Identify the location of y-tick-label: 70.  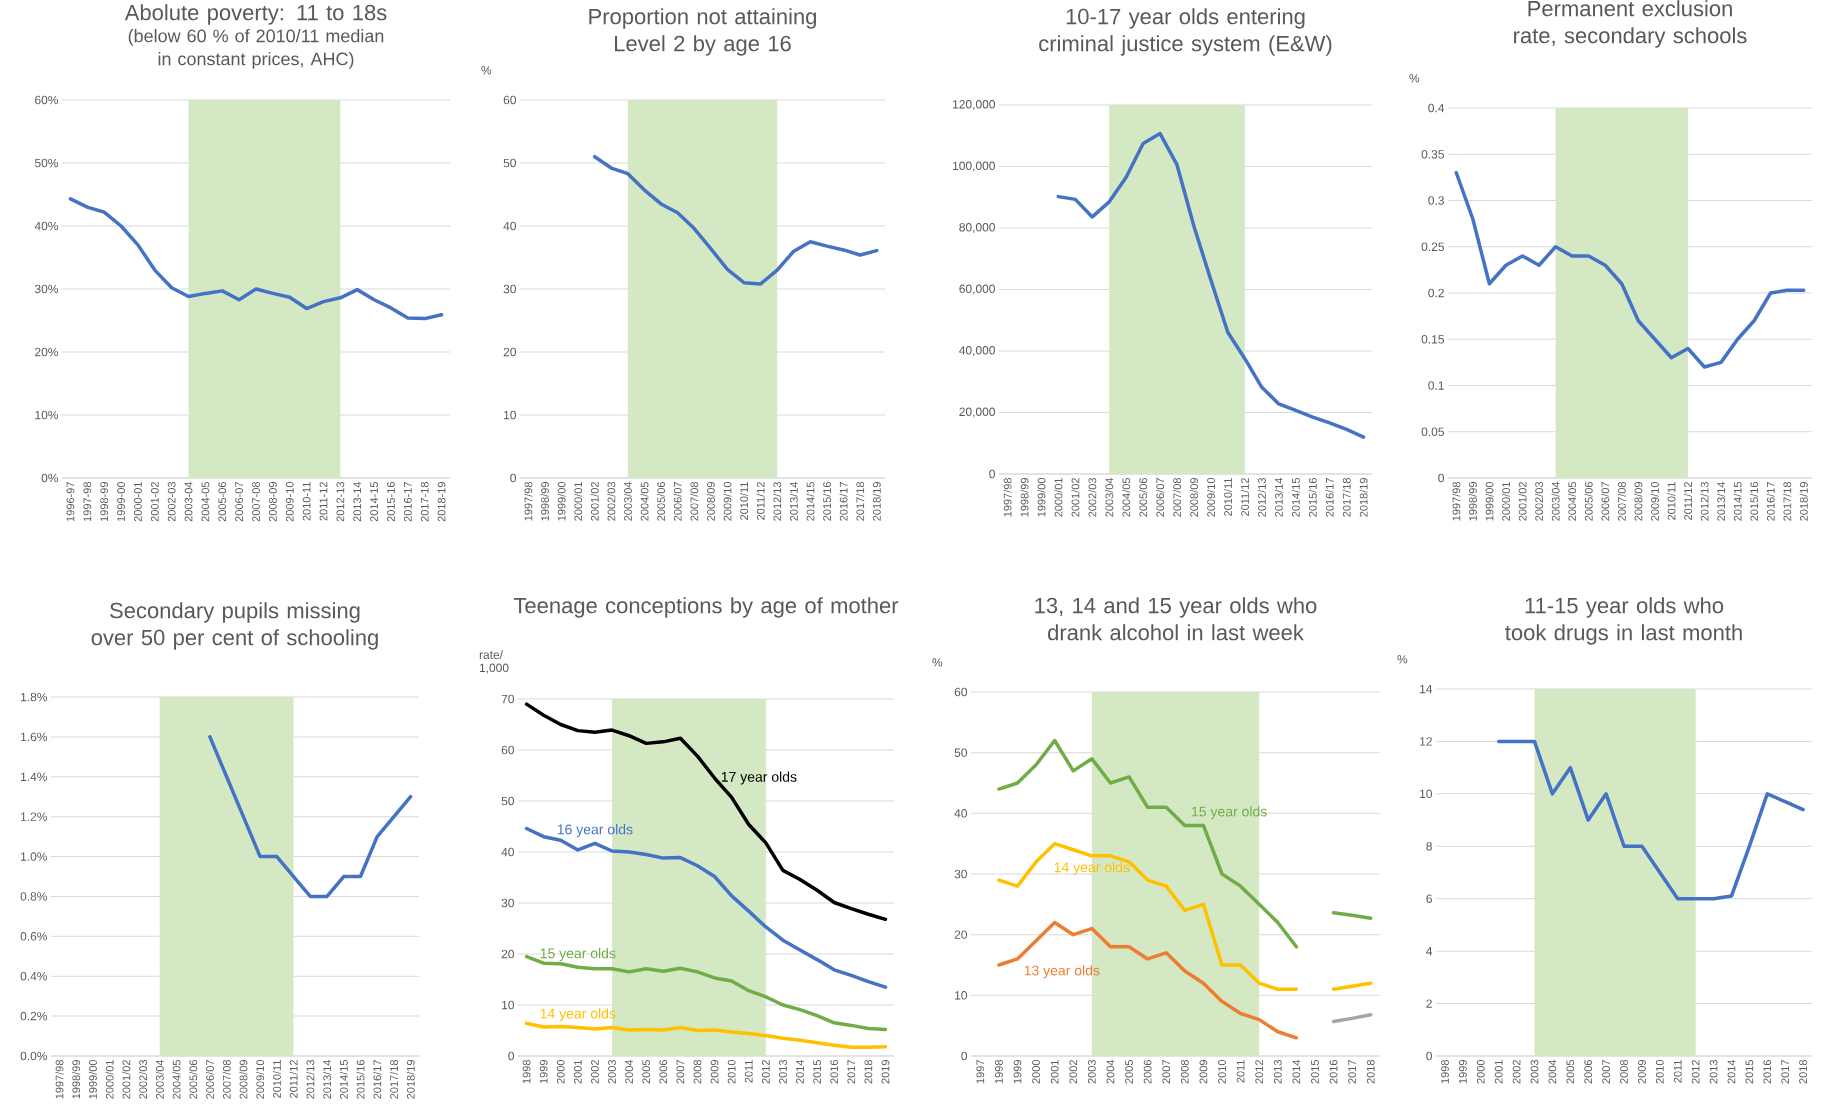
(508, 699).